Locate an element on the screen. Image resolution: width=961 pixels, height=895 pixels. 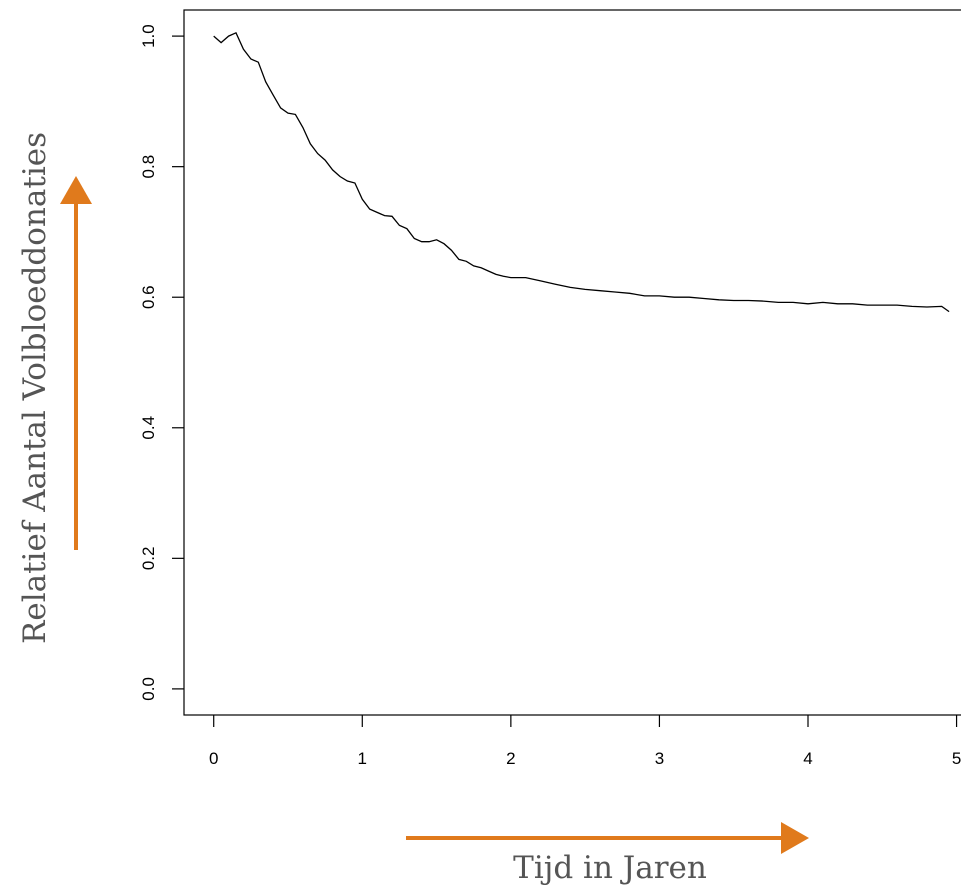
y-axis-title: Relatief Aantal Volbloeddonaties is located at coordinates (35, 388).